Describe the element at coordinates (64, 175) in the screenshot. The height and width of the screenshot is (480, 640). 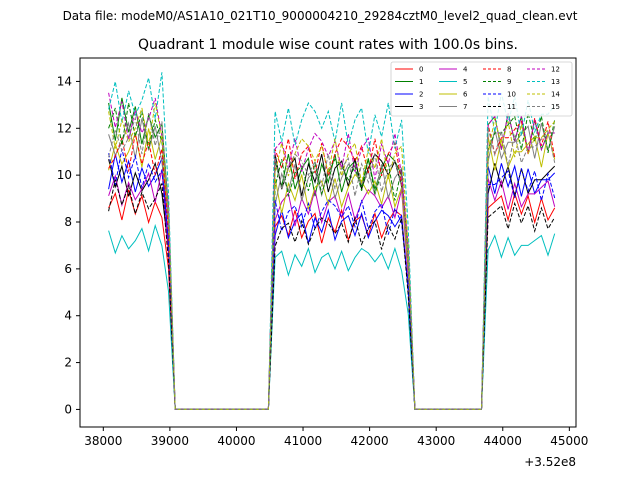
I see `y-tick-label: 10` at that location.